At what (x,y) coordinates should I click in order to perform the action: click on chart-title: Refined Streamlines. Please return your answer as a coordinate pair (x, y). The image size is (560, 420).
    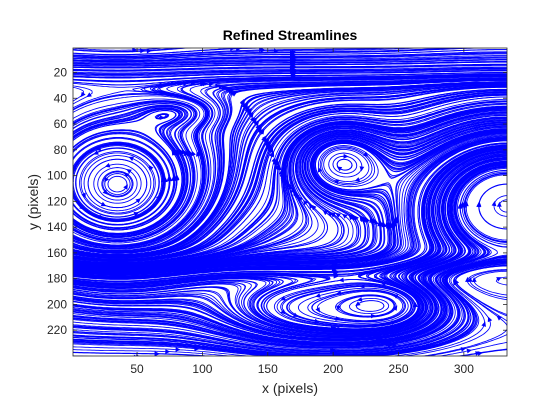
    Looking at the image, I should click on (290, 35).